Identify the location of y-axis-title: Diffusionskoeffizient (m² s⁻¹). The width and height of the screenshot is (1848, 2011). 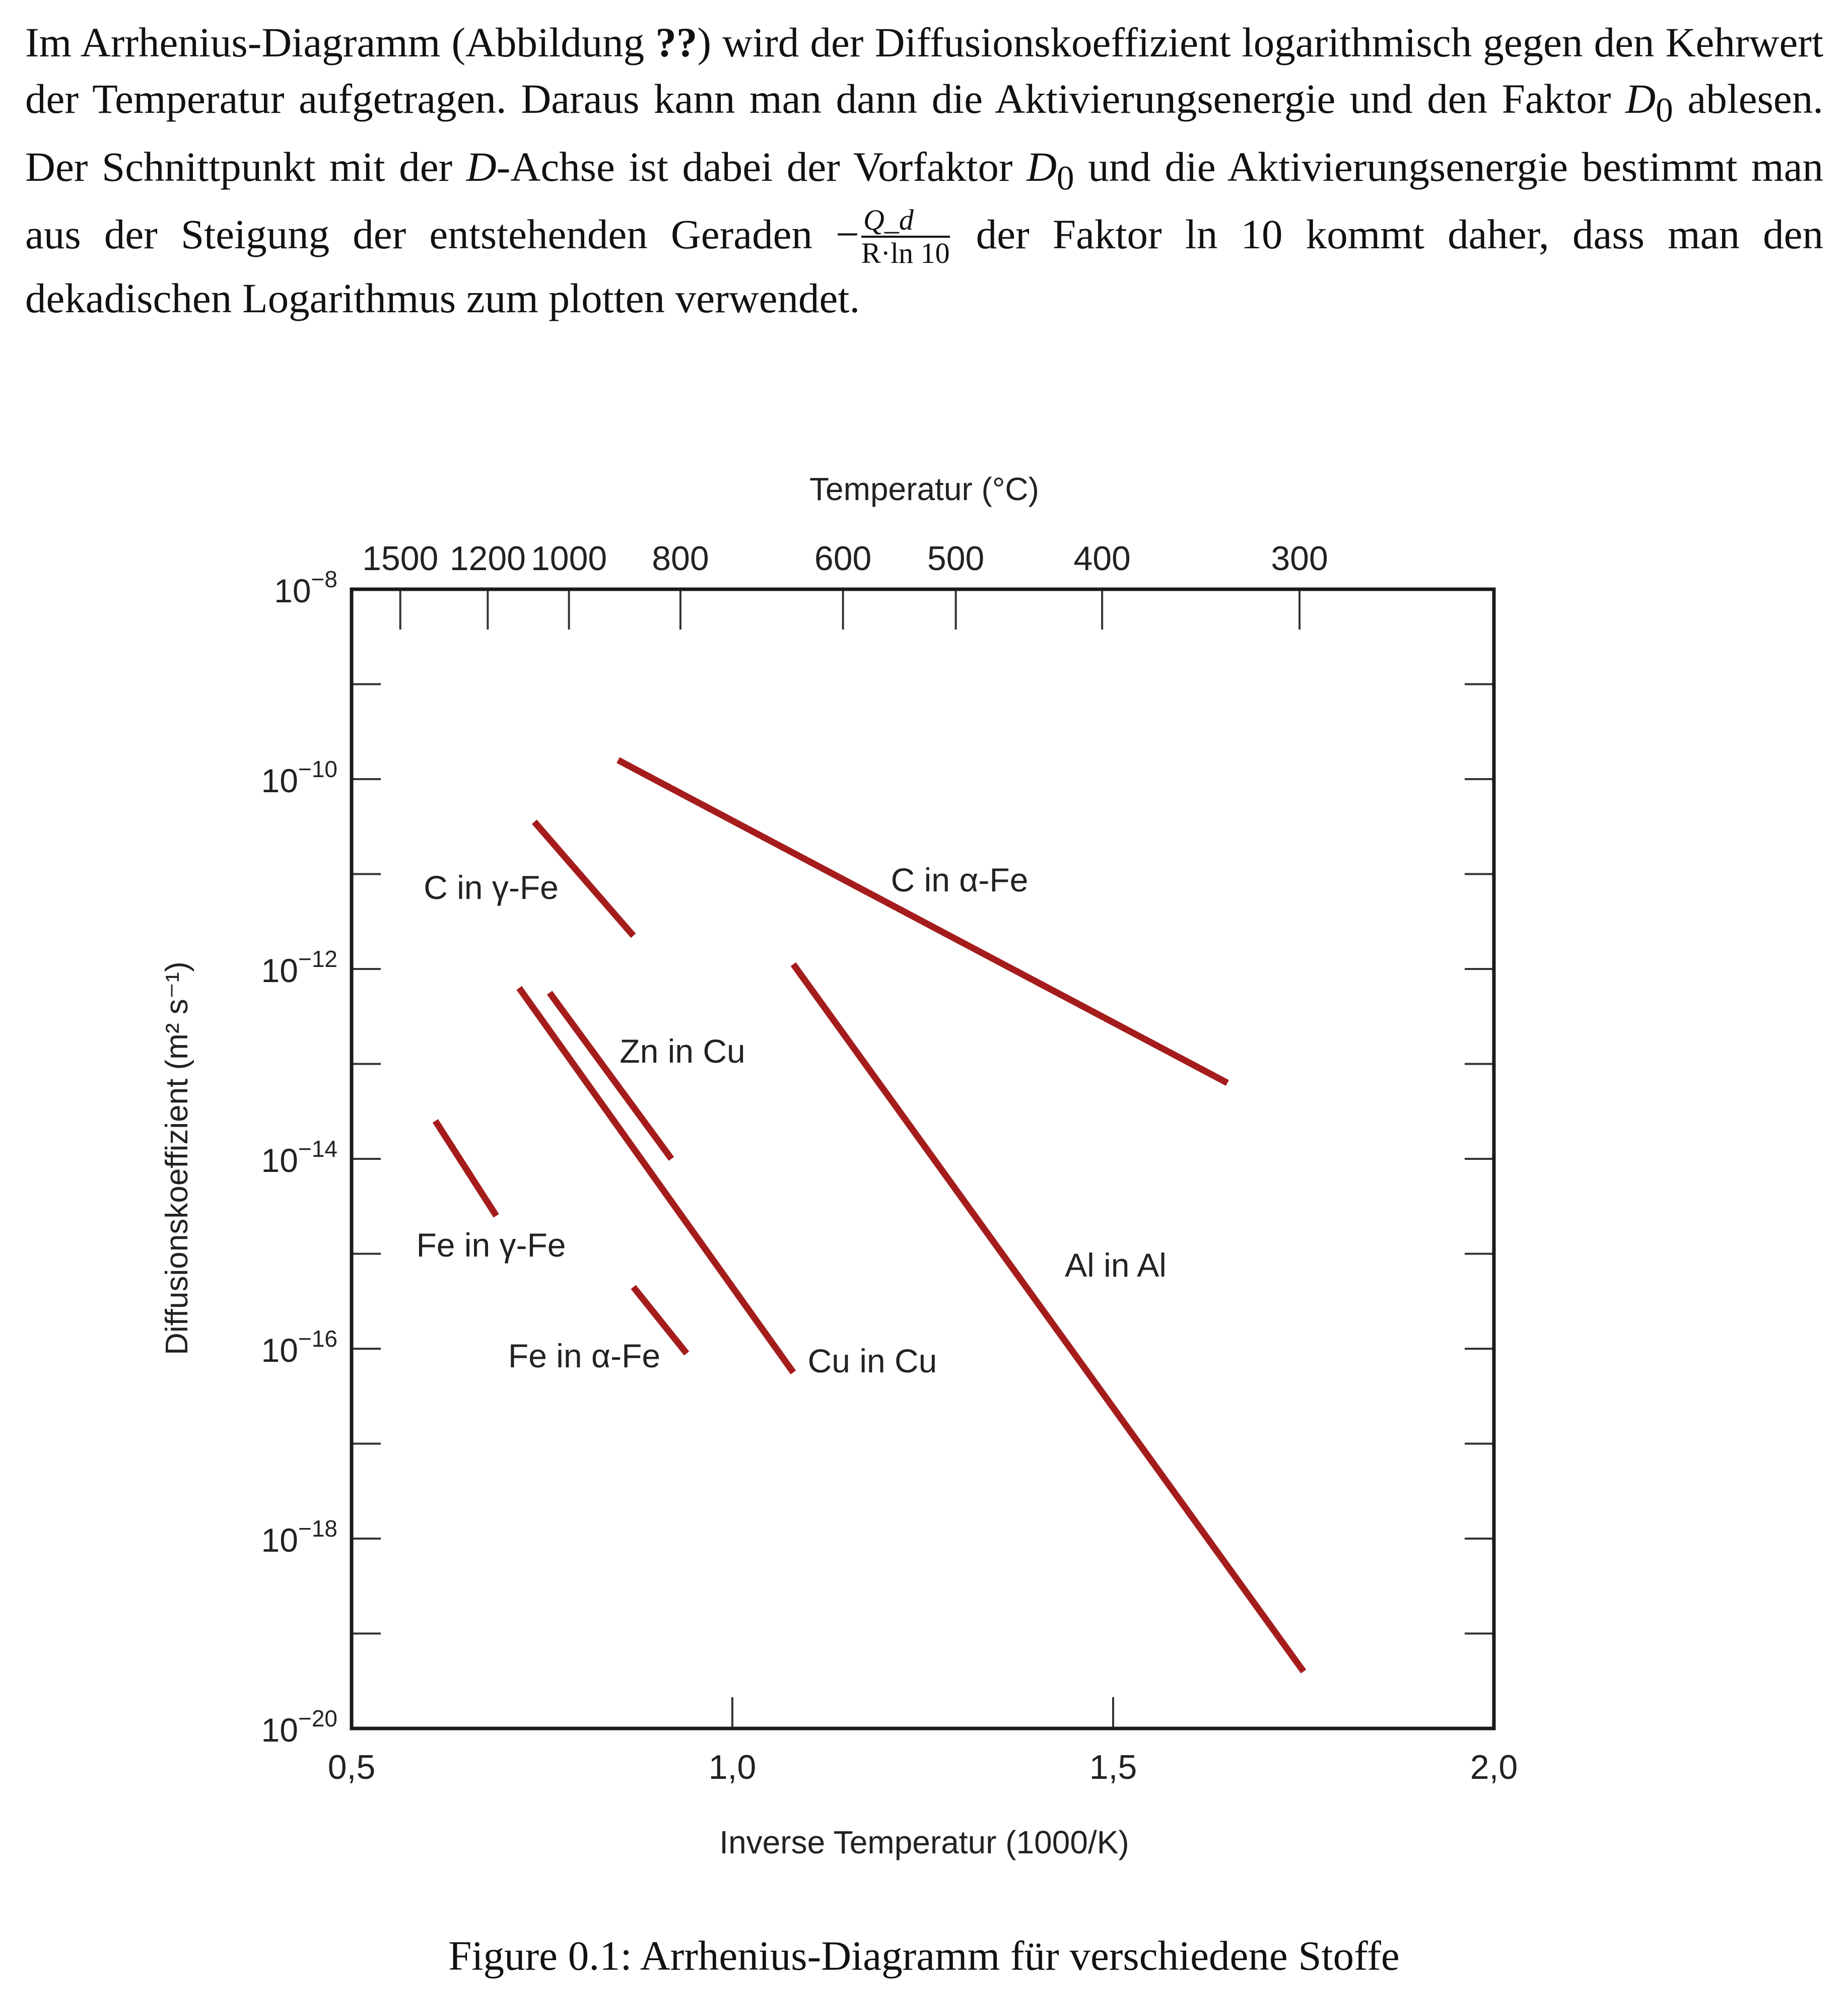
(177, 1158).